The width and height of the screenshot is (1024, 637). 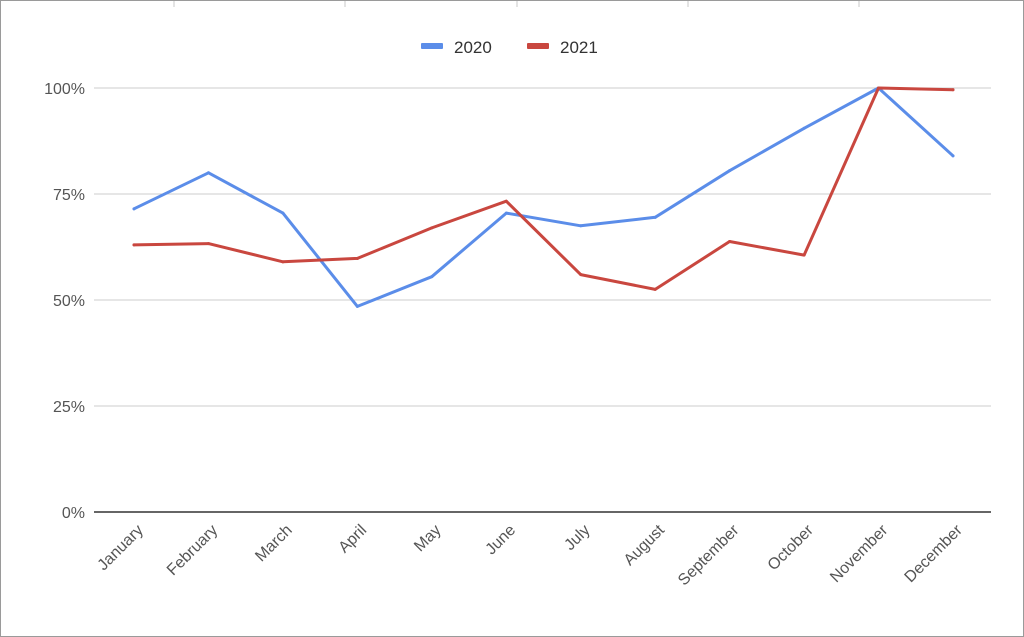 I want to click on y-tick-label: 0%, so click(x=73, y=513).